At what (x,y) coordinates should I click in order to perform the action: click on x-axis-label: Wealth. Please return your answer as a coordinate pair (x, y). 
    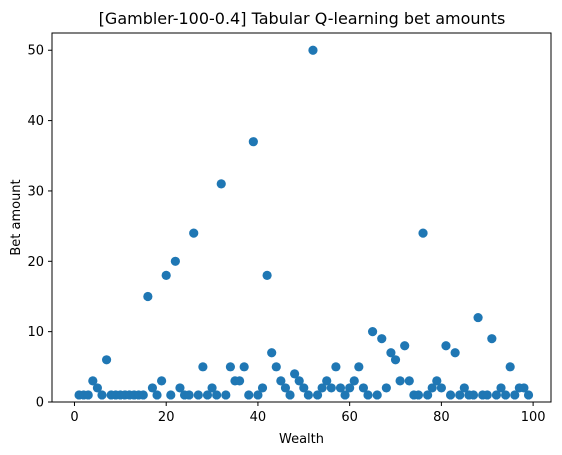
    Looking at the image, I should click on (301, 439).